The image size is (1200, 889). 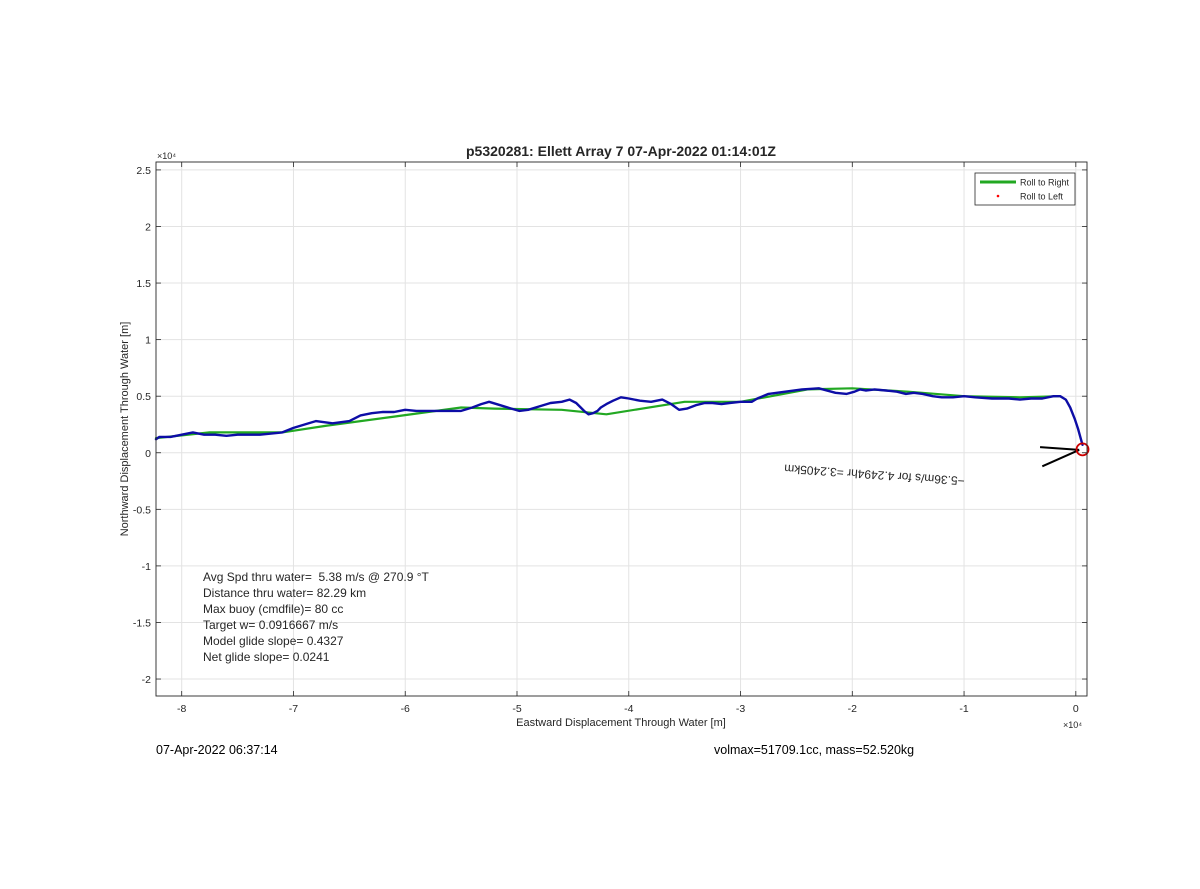 I want to click on x-tick-label: -8, so click(x=181, y=709).